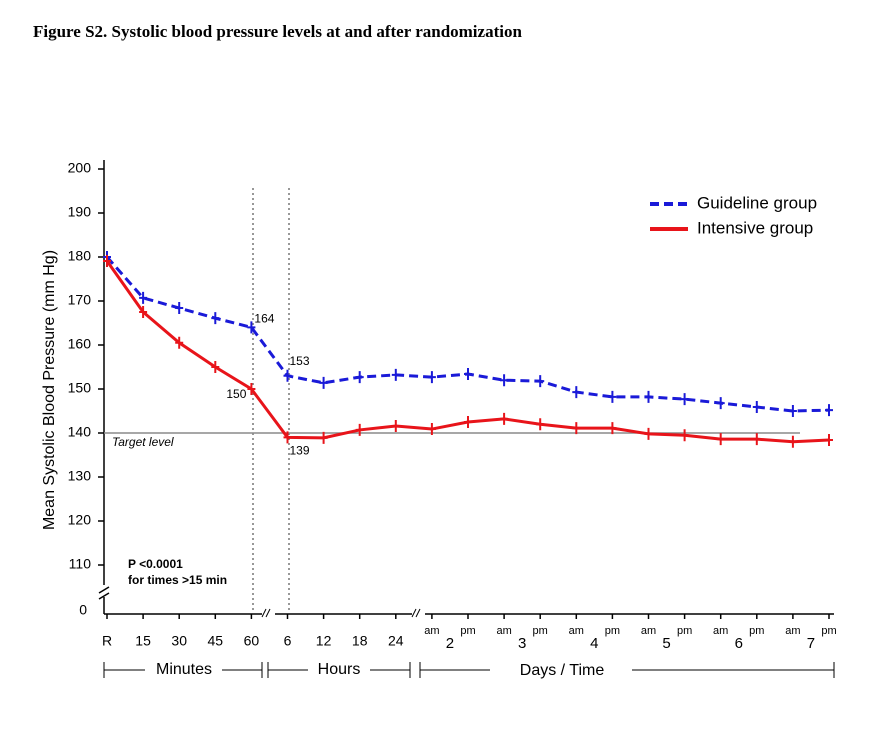 Image resolution: width=891 pixels, height=742 pixels. What do you see at coordinates (300, 451) in the screenshot?
I see `data-label: 139` at bounding box center [300, 451].